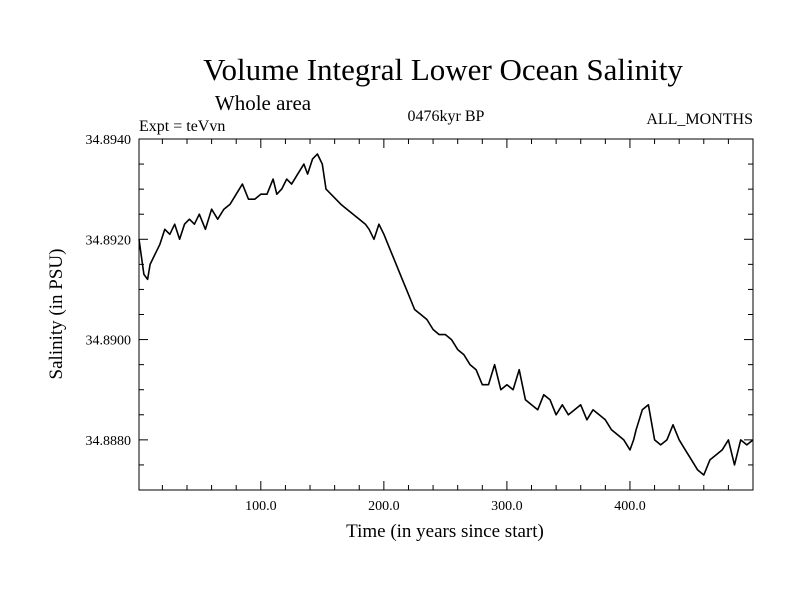 This screenshot has width=800, height=600. I want to click on expt-label: Expt = teVvn, so click(182, 126).